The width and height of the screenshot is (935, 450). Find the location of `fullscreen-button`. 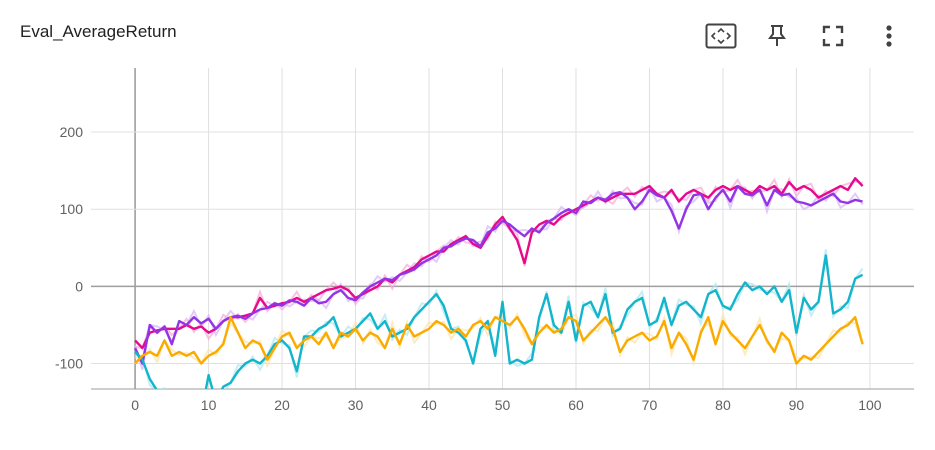

fullscreen-button is located at coordinates (833, 36).